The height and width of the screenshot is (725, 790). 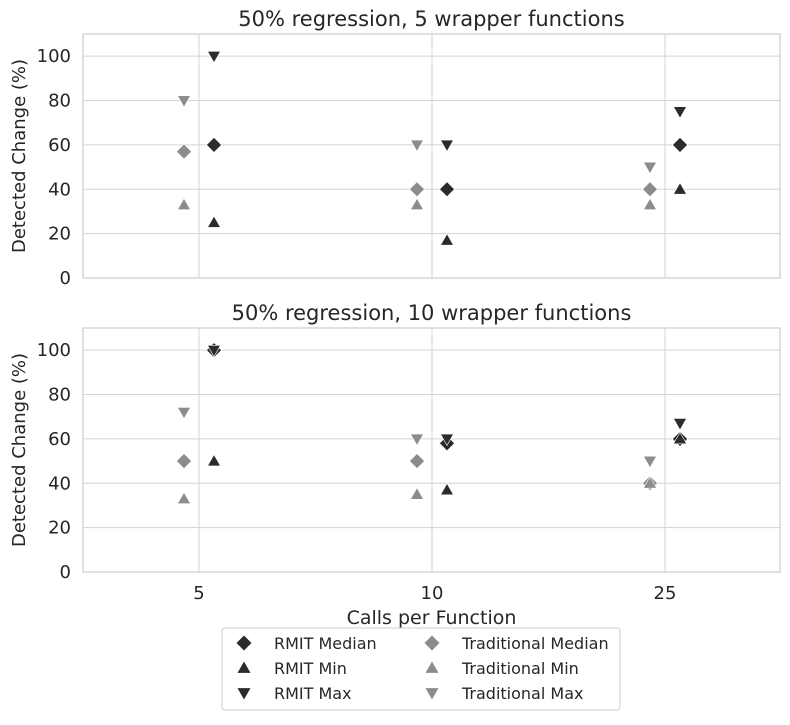 I want to click on legend-box, so click(x=421, y=669).